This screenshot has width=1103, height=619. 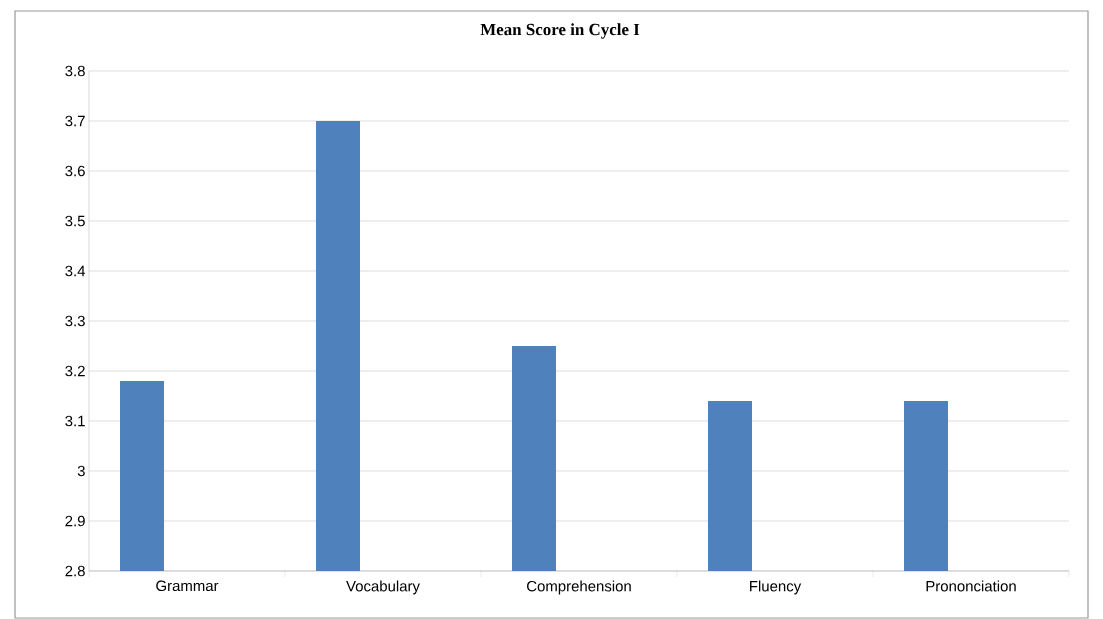 What do you see at coordinates (75, 571) in the screenshot?
I see `y-tick-label: 2.8` at bounding box center [75, 571].